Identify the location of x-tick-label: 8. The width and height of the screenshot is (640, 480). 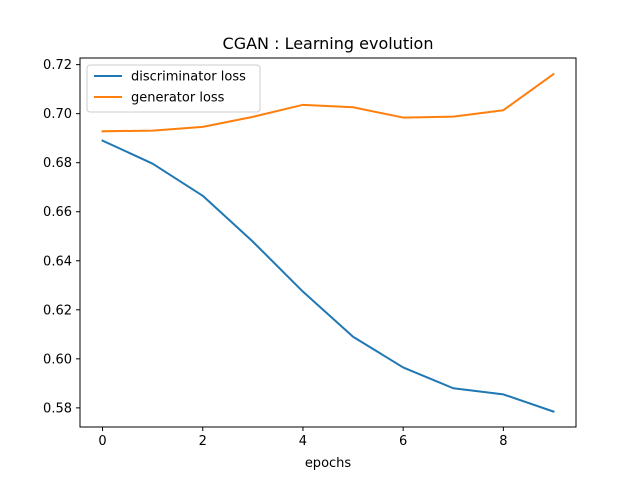
(503, 441).